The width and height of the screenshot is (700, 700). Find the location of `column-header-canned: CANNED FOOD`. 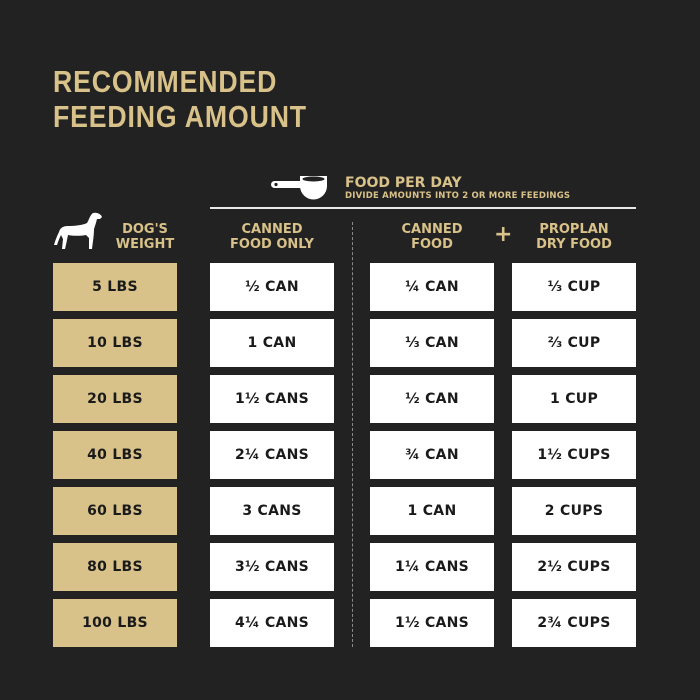

column-header-canned: CANNED FOOD is located at coordinates (432, 237).